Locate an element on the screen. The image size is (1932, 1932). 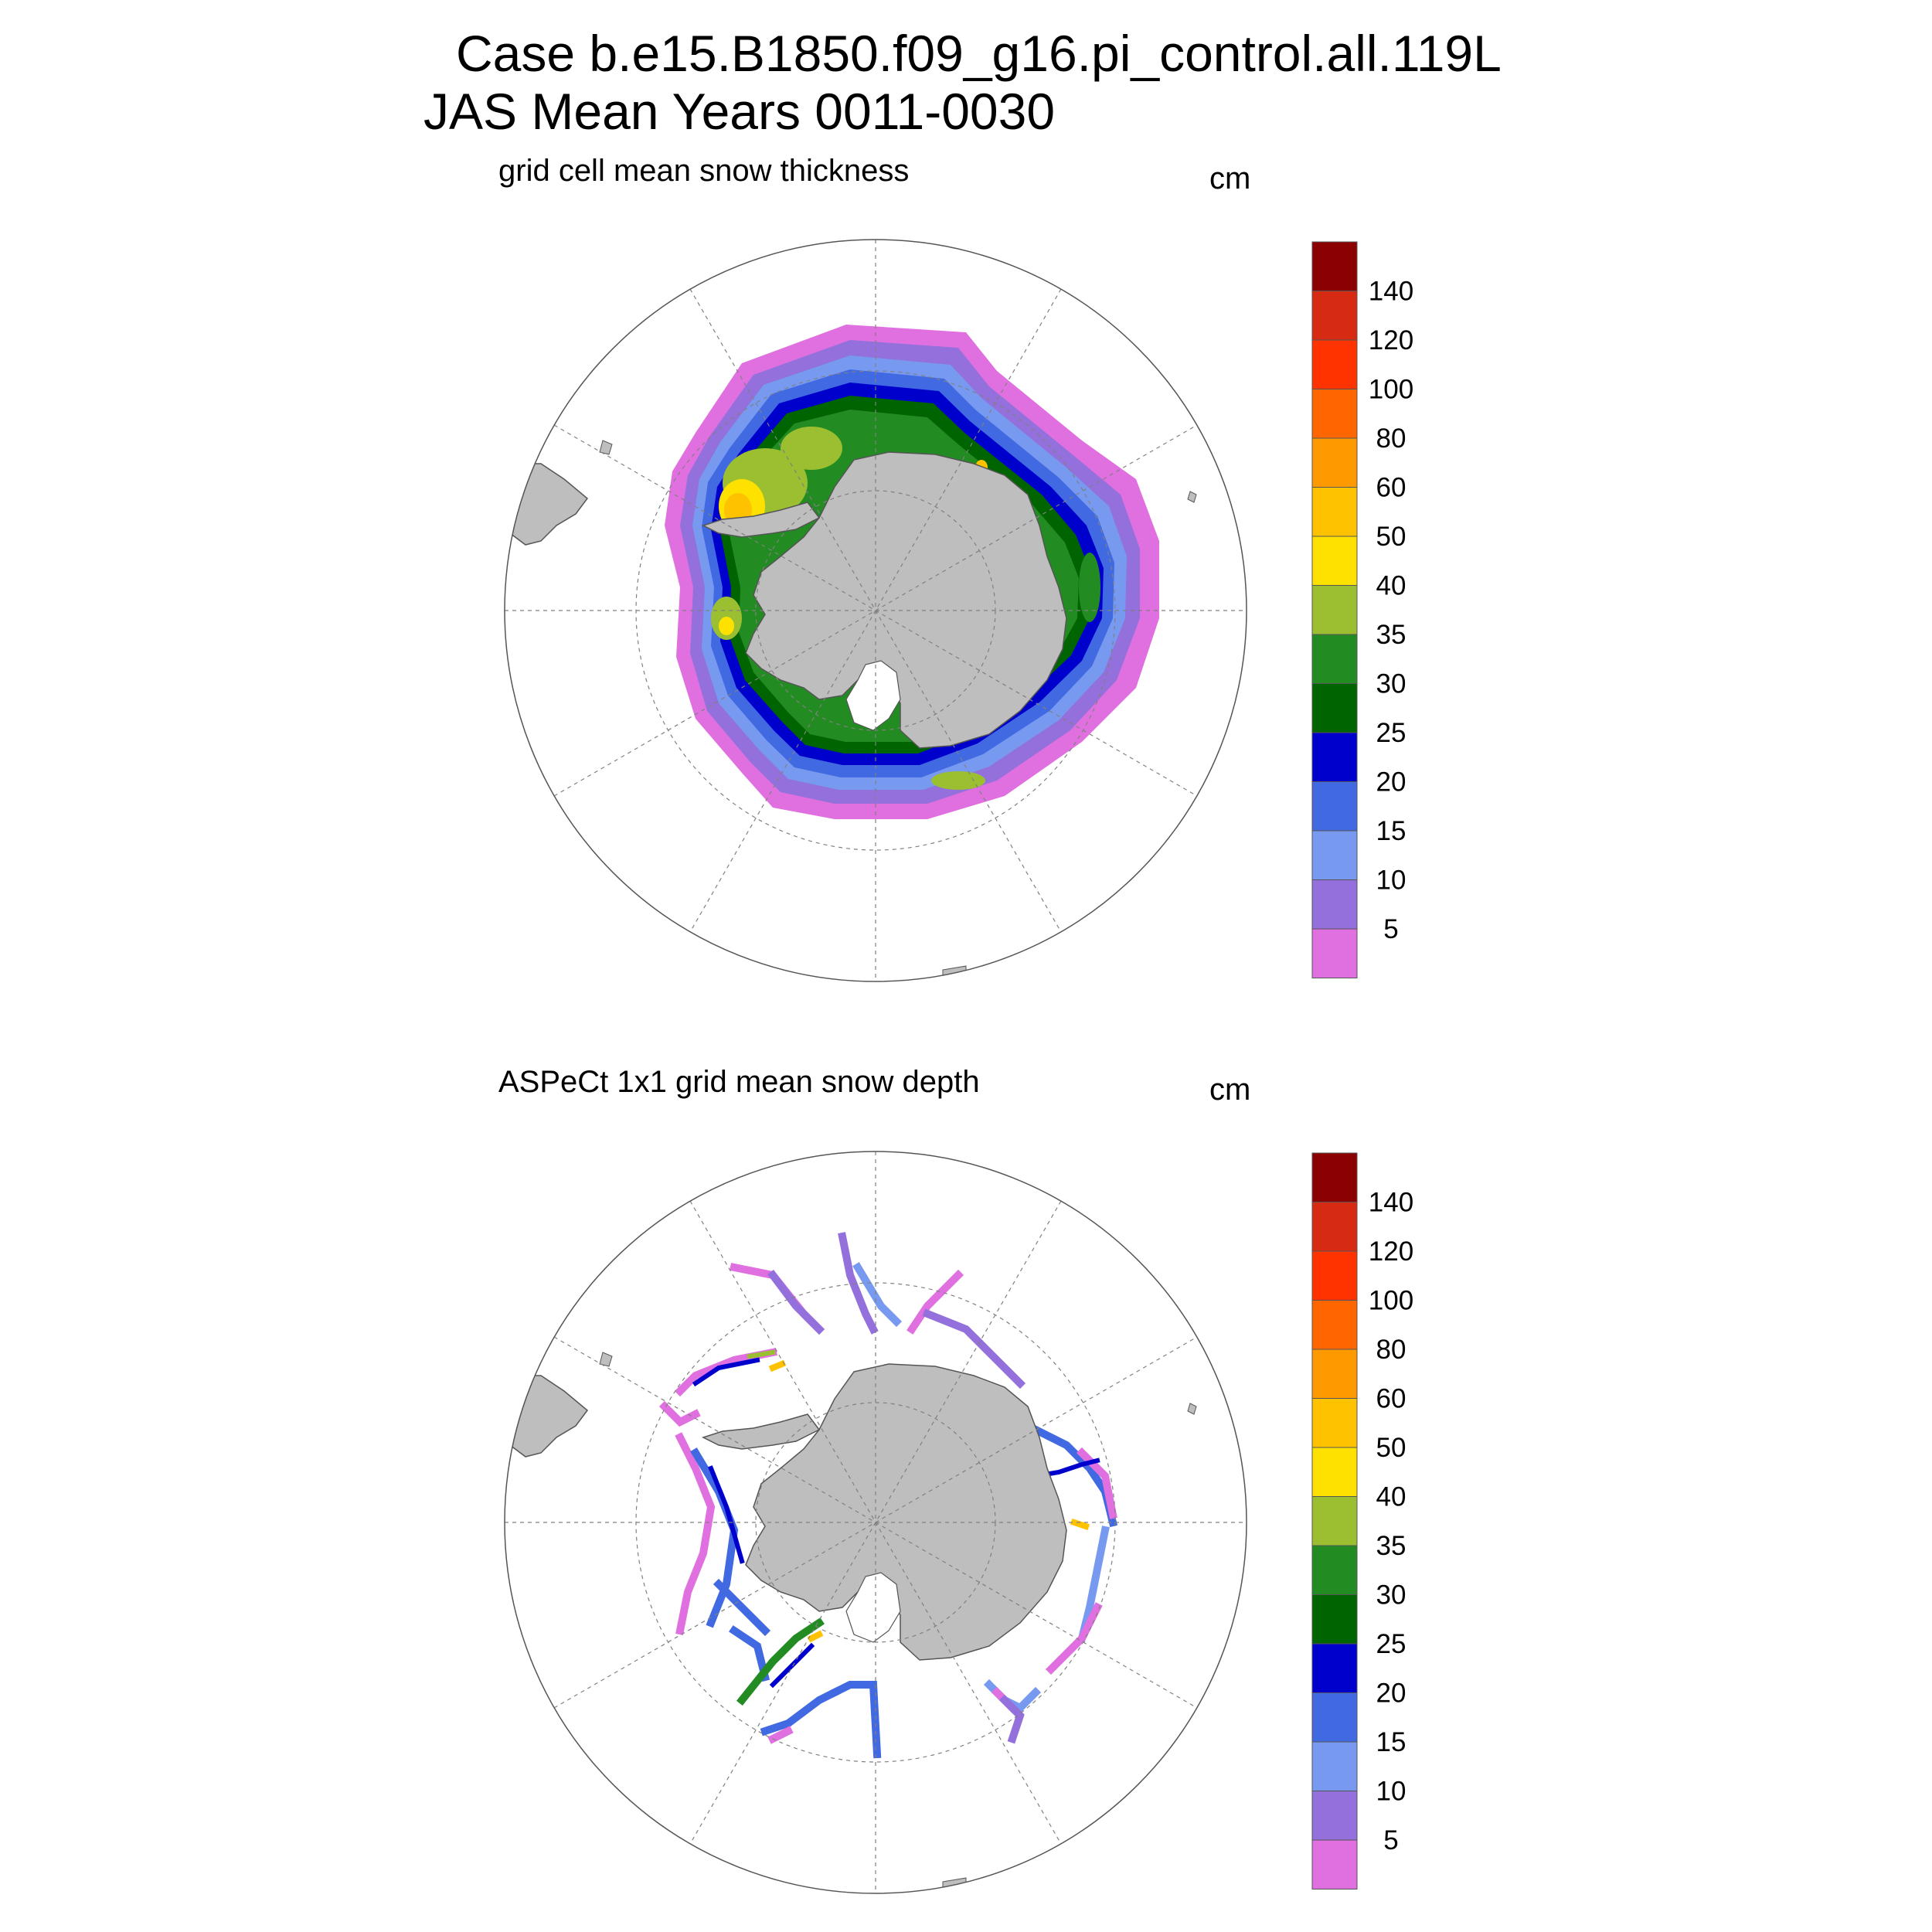
colorbar-top-tick-label: 100 is located at coordinates (1391, 390).